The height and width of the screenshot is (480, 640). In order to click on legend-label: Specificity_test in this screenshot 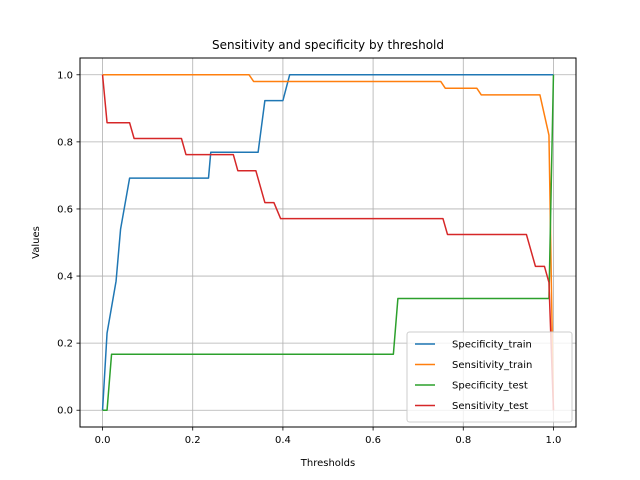, I will do `click(490, 386)`.